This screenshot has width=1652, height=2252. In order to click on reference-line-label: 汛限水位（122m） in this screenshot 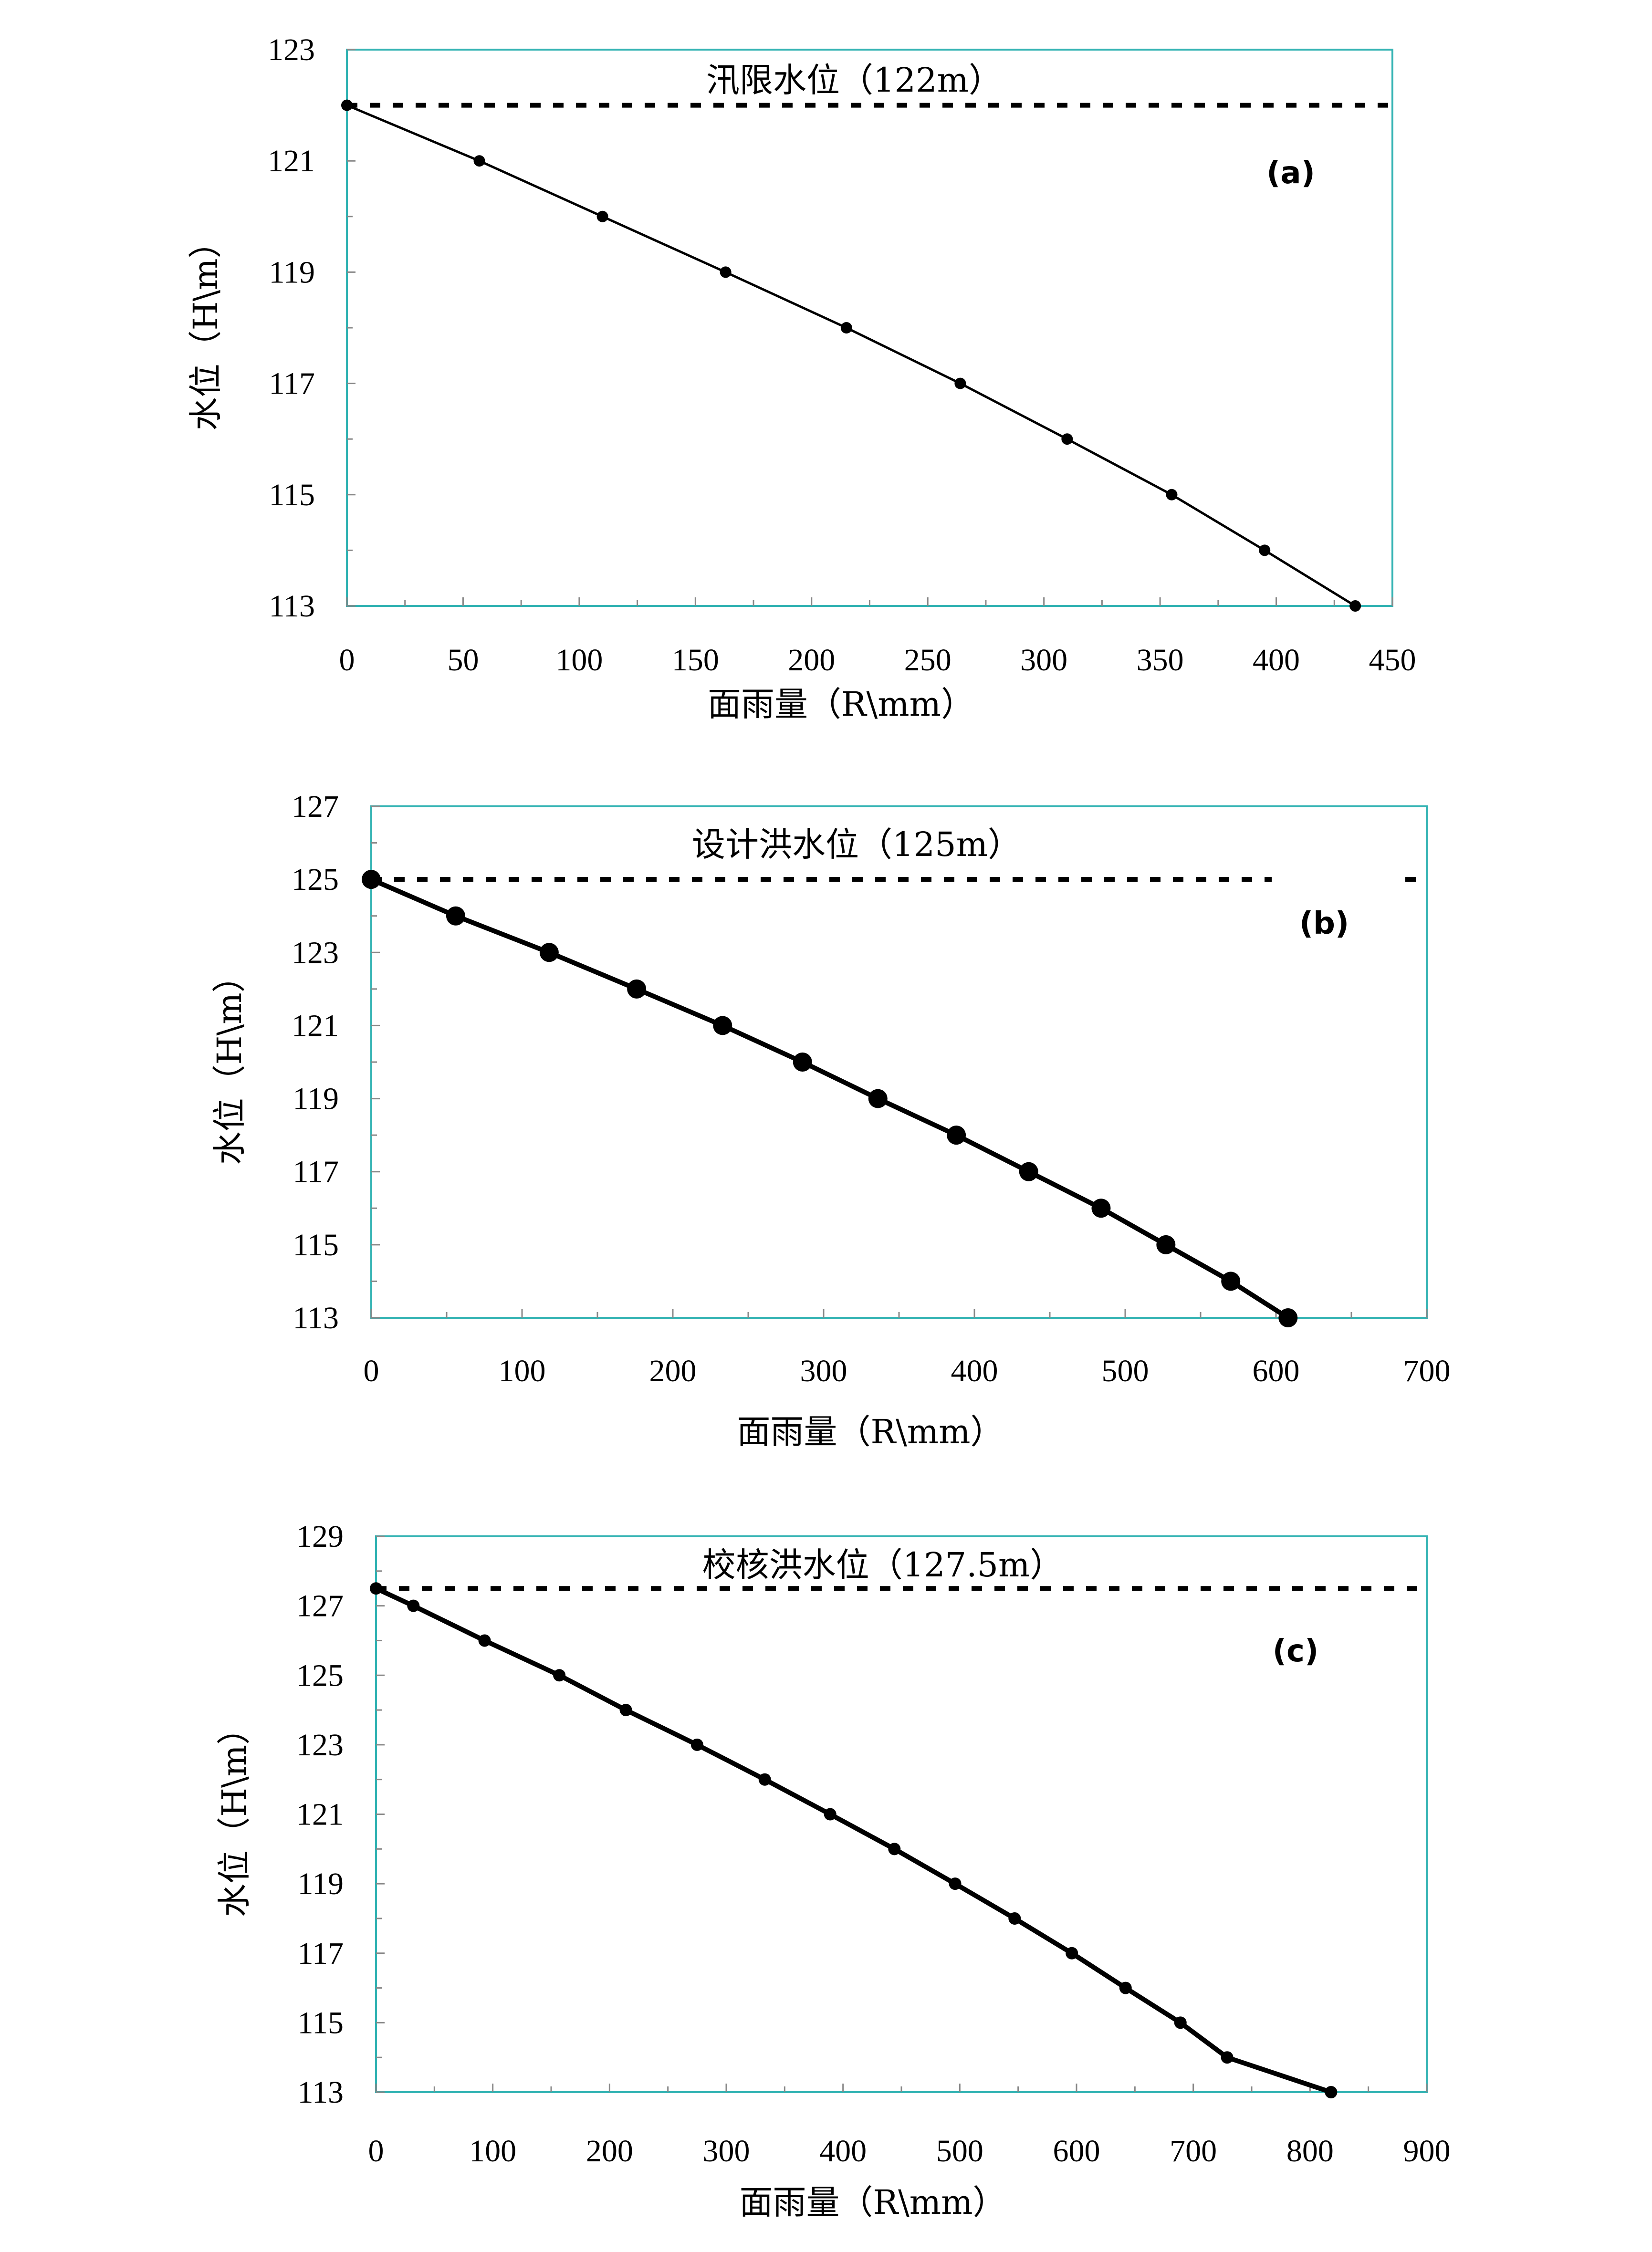, I will do `click(854, 80)`.